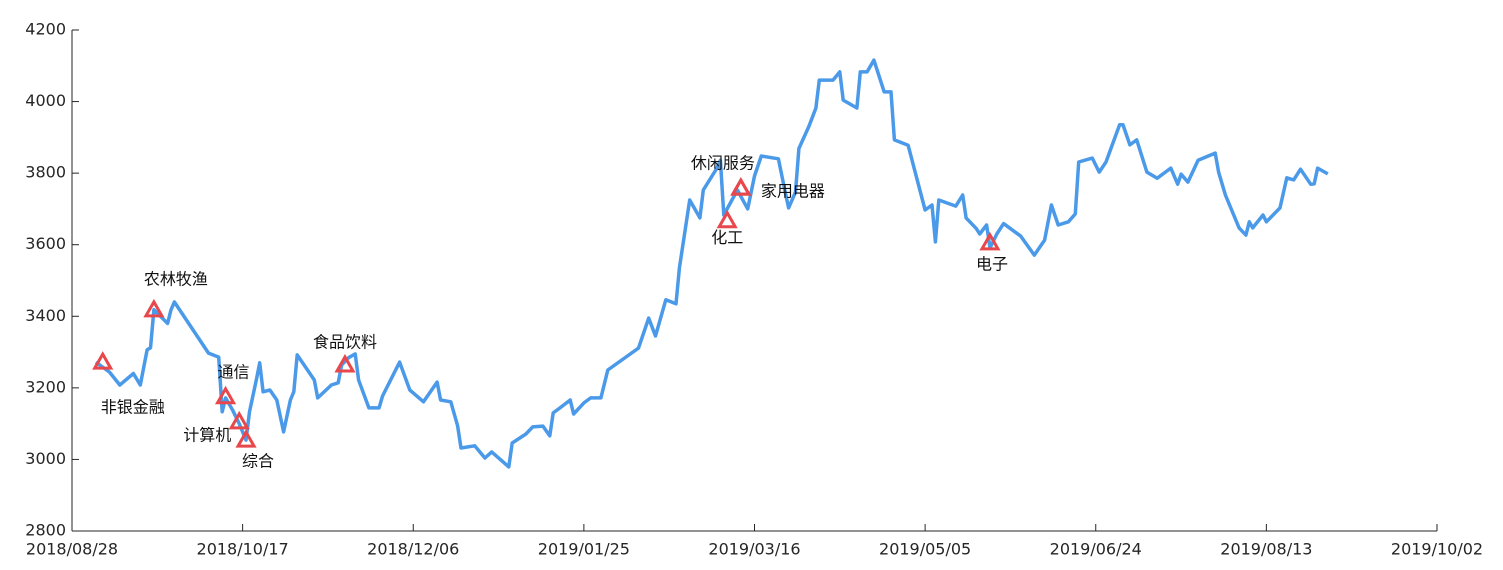  What do you see at coordinates (207, 434) in the screenshot?
I see `annotation-label: 计算机` at bounding box center [207, 434].